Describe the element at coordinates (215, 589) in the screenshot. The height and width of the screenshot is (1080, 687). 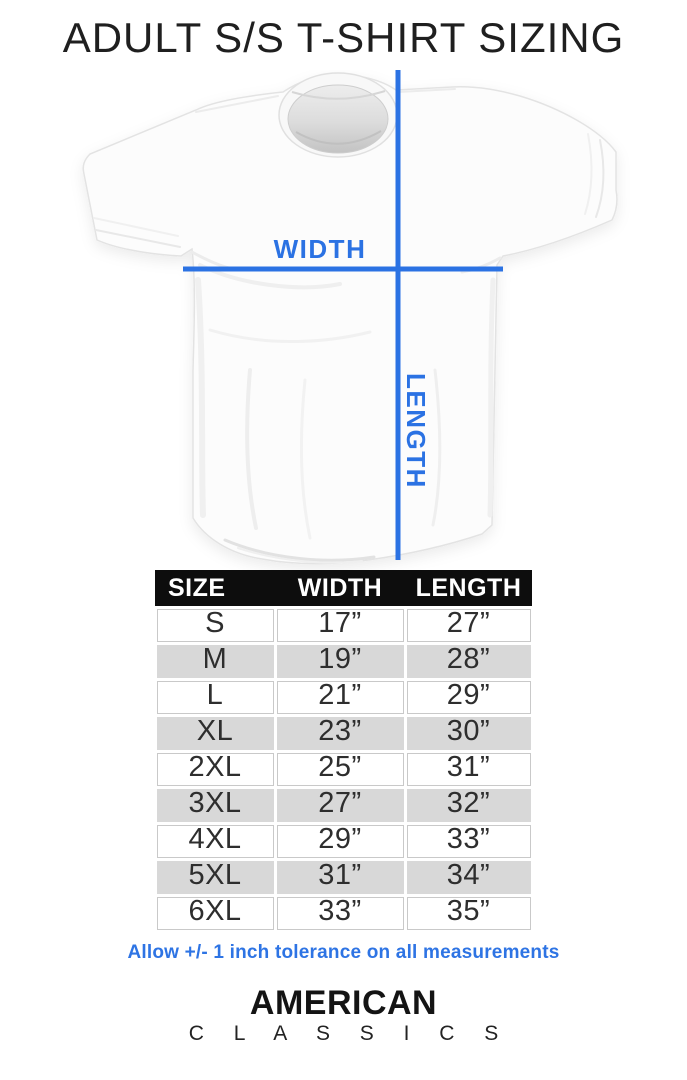
I see `column-header-size: SIZE` at that location.